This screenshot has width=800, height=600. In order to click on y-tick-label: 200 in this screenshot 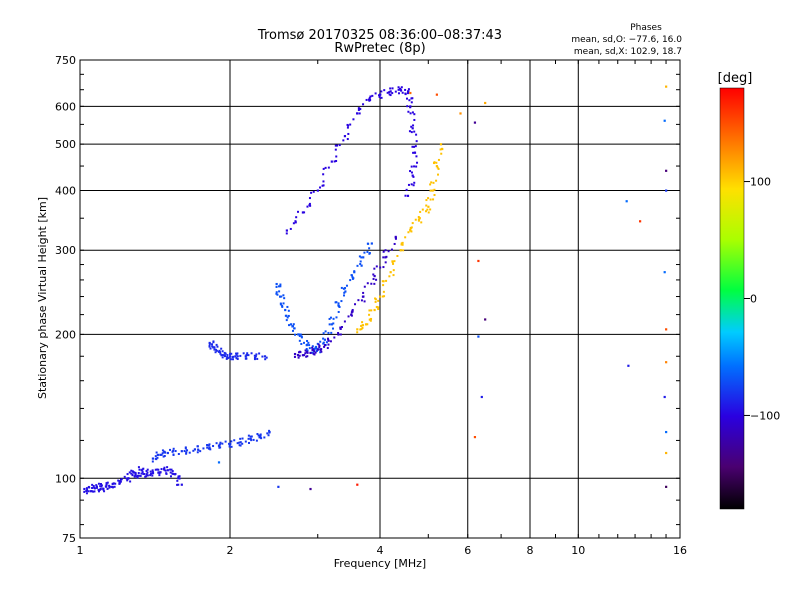, I will do `click(65, 334)`.